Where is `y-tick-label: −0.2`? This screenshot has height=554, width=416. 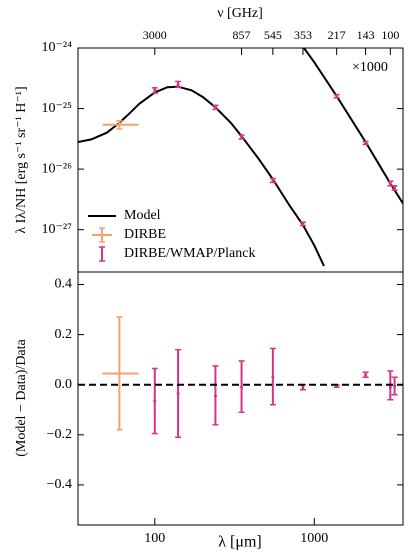 y-tick-label: −0.2 is located at coordinates (59, 434).